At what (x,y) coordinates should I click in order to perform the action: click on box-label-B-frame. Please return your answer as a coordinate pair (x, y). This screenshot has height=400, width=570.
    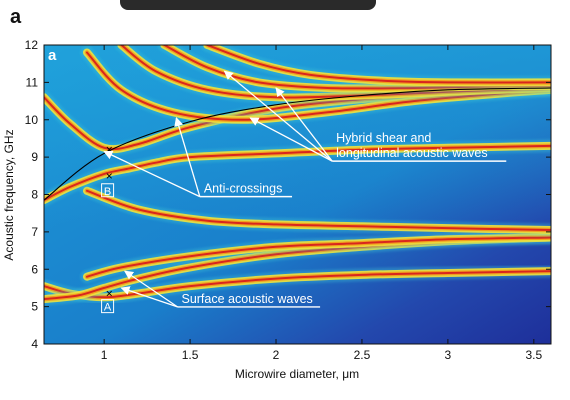
    Looking at the image, I should click on (108, 190).